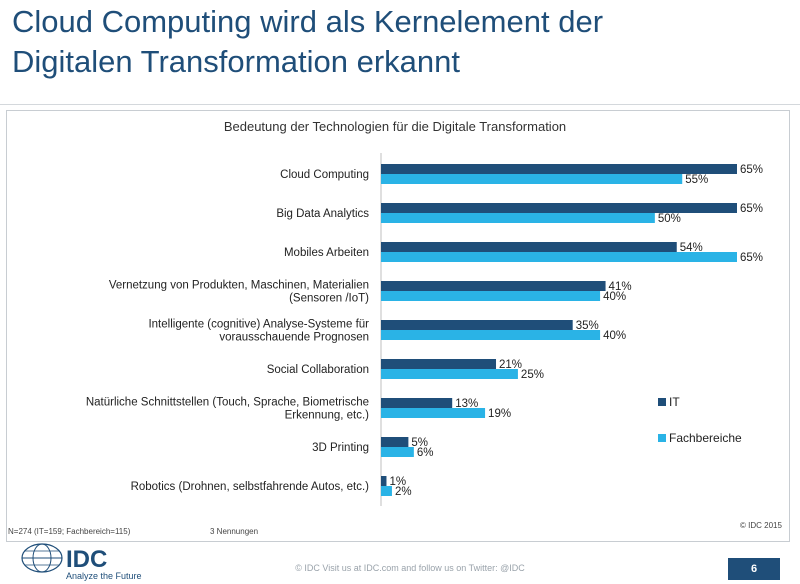 The height and width of the screenshot is (584, 800). What do you see at coordinates (42, 558) in the screenshot?
I see `globe-icon` at bounding box center [42, 558].